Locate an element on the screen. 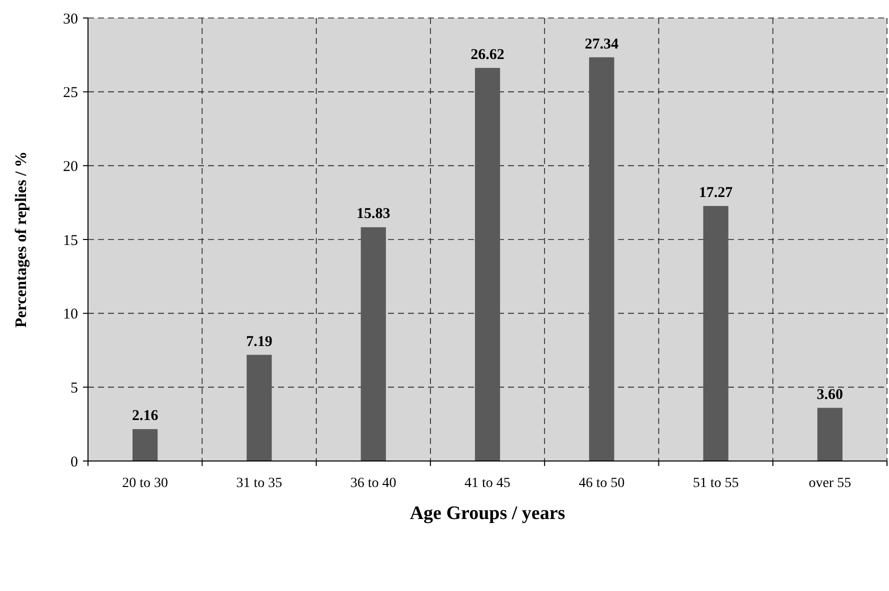 Image resolution: width=889 pixels, height=591 pixels. x-tick-label: 41 to 45 is located at coordinates (487, 483).